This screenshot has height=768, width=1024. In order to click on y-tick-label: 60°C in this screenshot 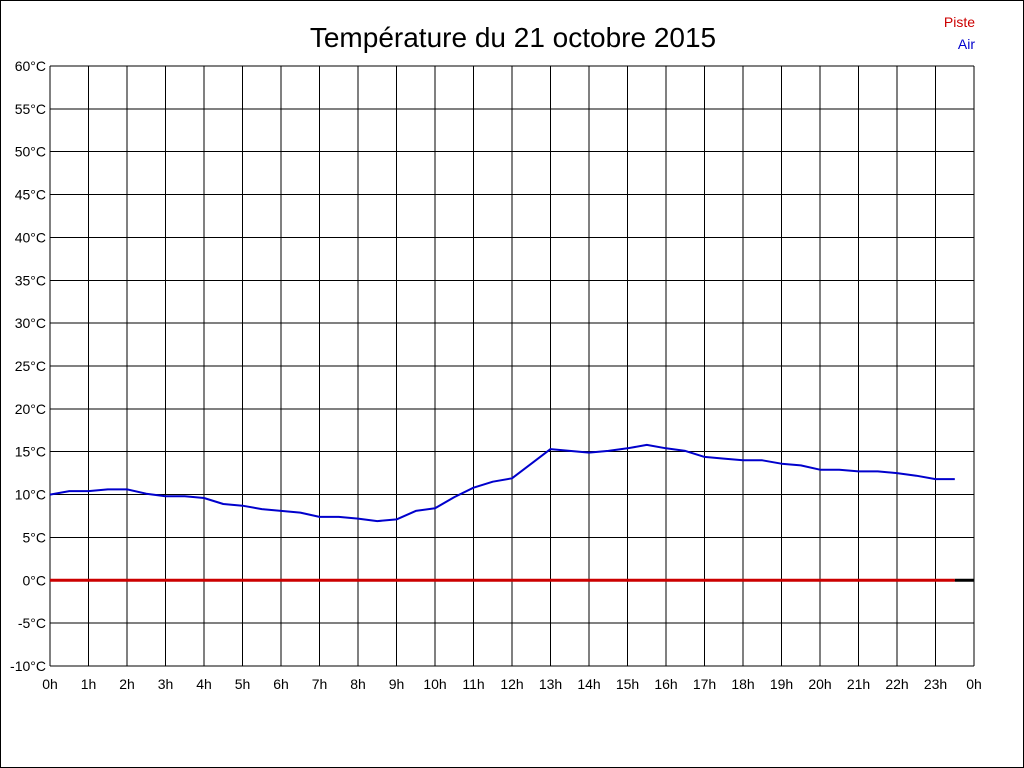, I will do `click(30, 66)`.